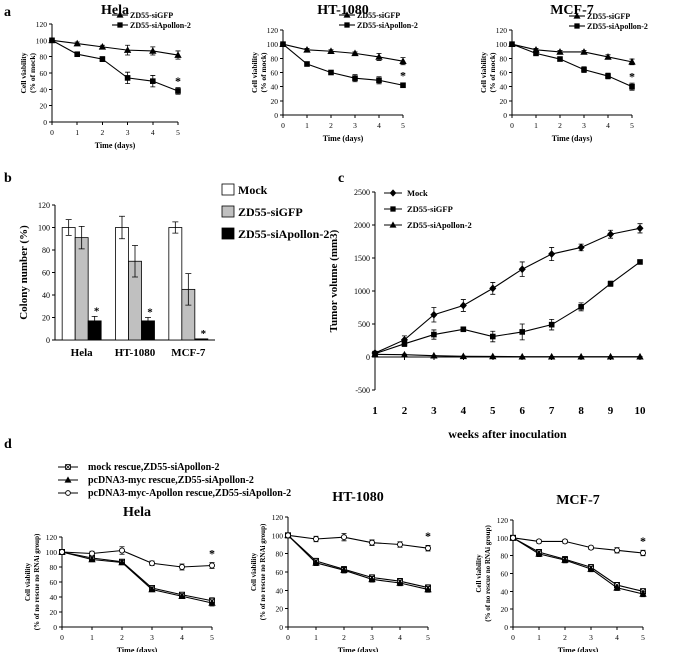 The image size is (685, 652). Describe the element at coordinates (379, 125) in the screenshot. I see `a1-x-tick-label: 4` at that location.